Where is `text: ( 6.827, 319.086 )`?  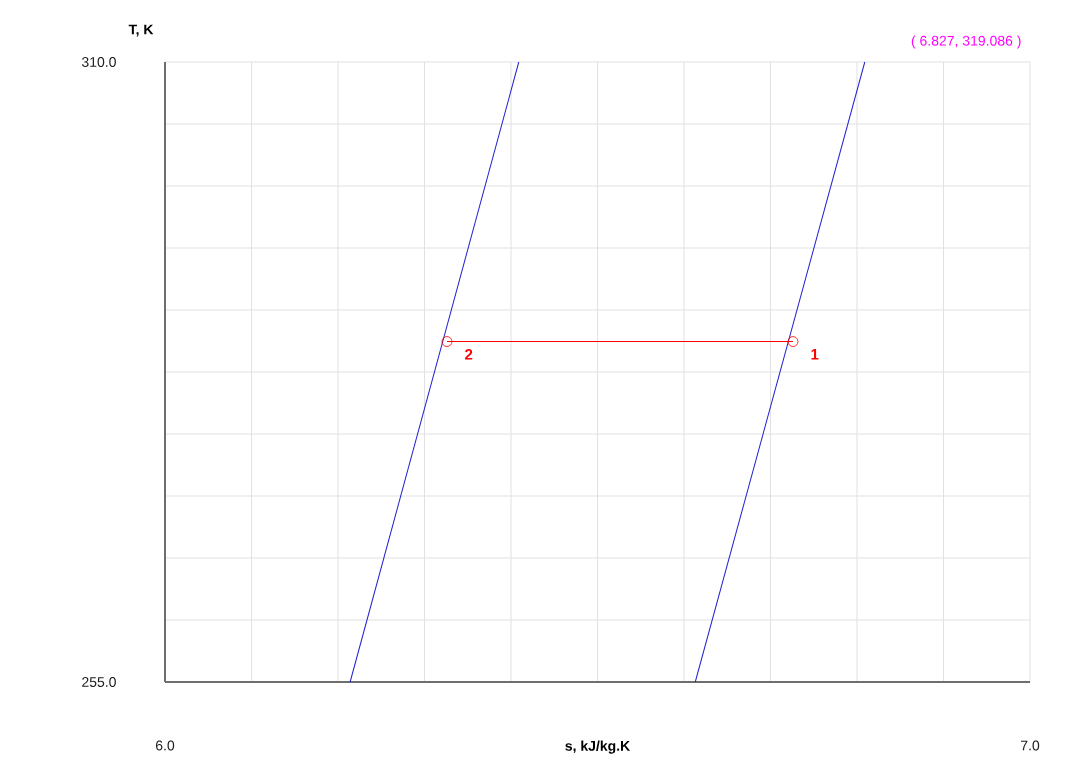 text: ( 6.827, 319.086 ) is located at coordinates (966, 42).